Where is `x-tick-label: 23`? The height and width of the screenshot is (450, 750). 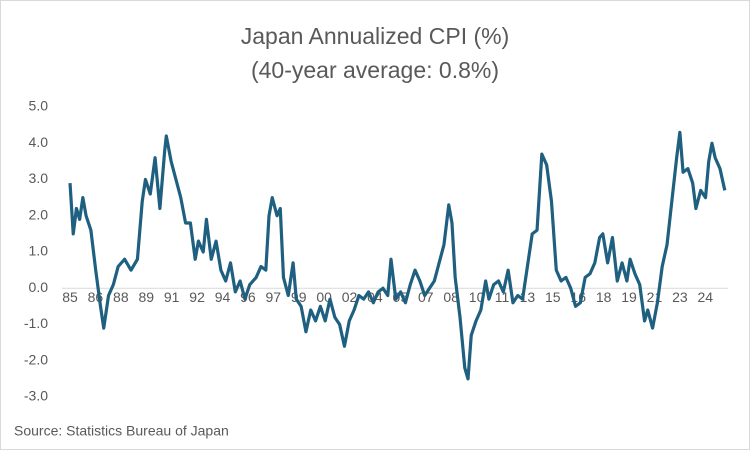
x-tick-label: 23 is located at coordinates (680, 297).